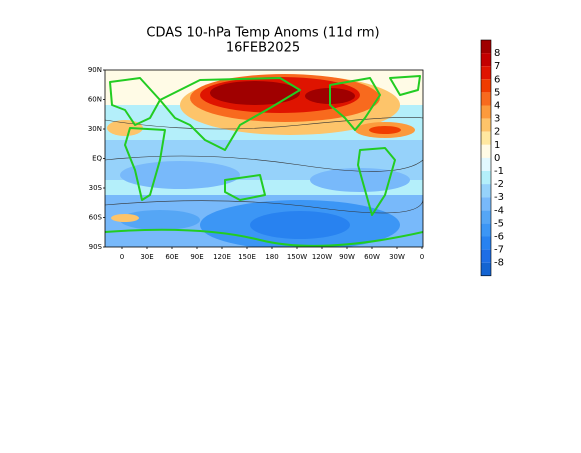 The image size is (581, 453). Describe the element at coordinates (499, 171) in the screenshot. I see `colorbar-label: -1` at that location.